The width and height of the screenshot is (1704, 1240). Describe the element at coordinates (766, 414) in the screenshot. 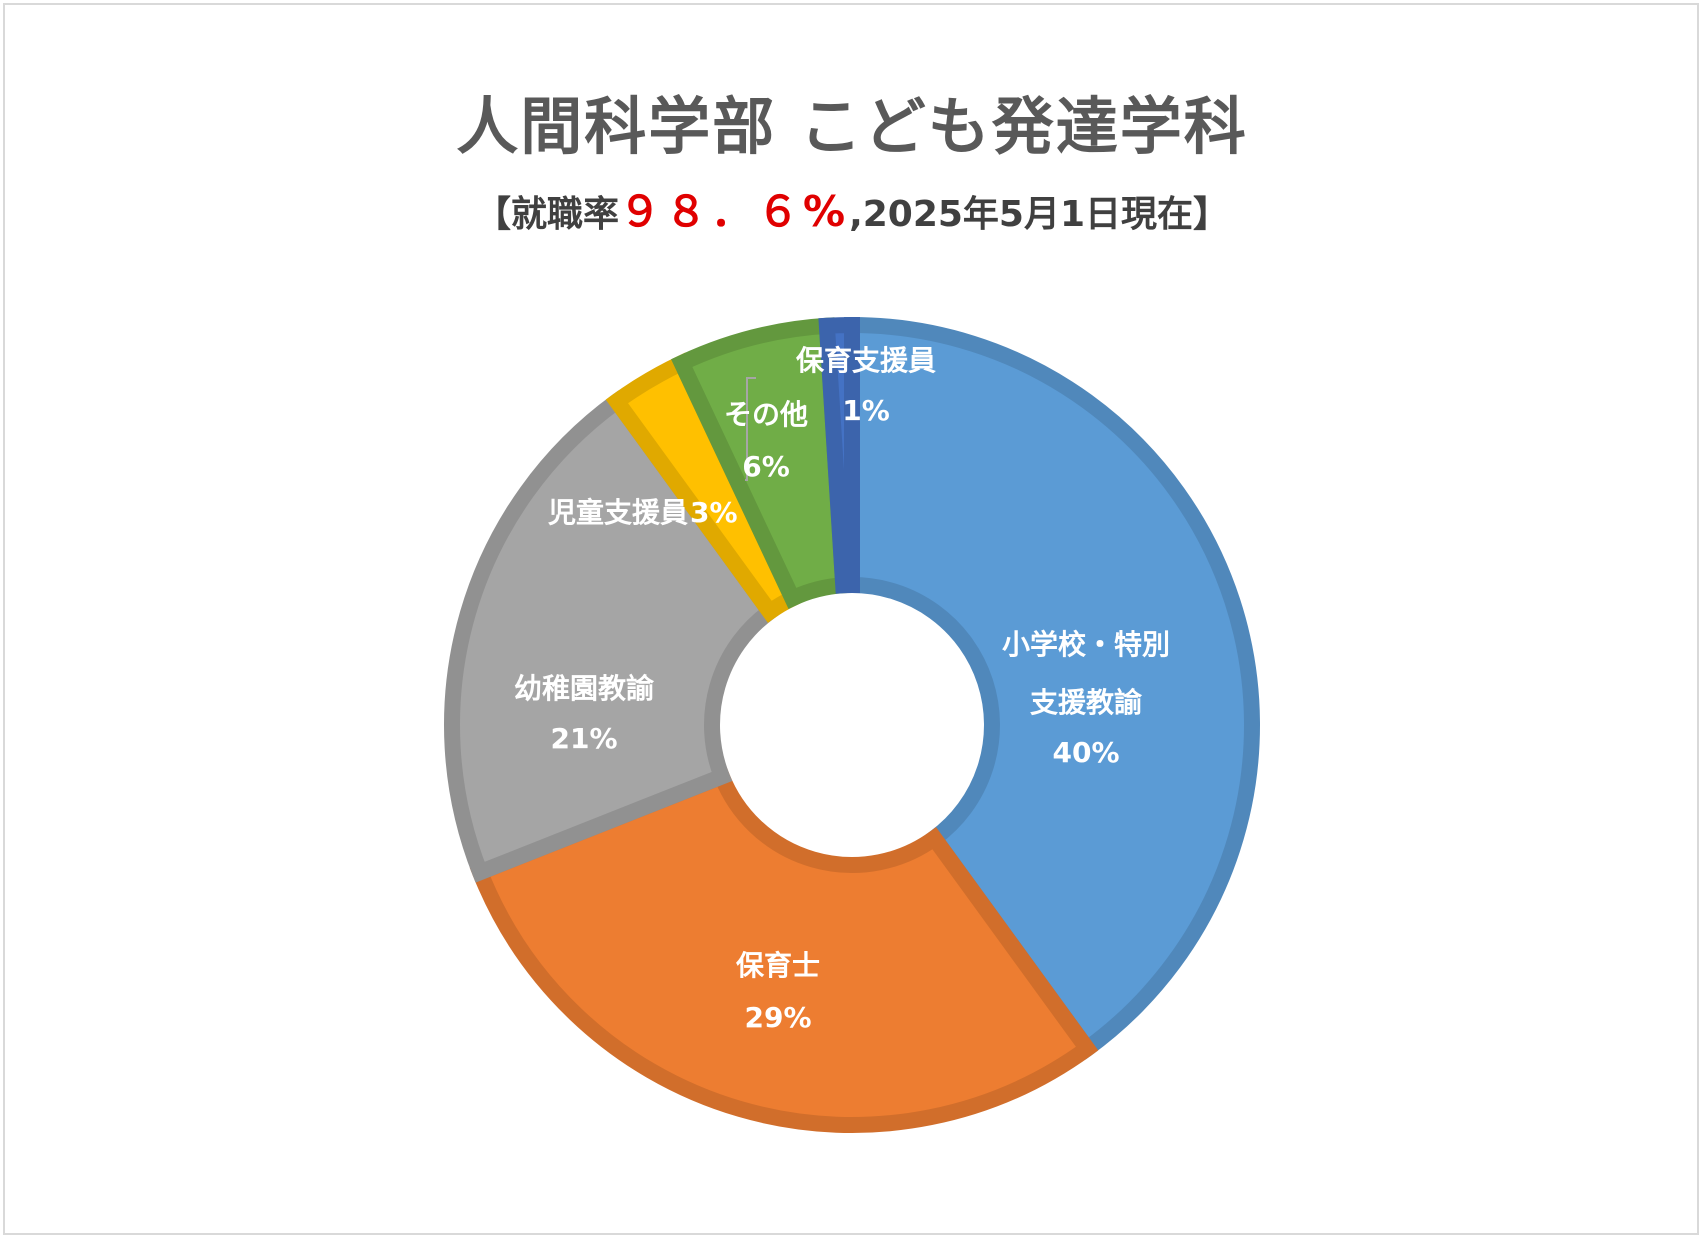

I see `label-other: その他` at that location.